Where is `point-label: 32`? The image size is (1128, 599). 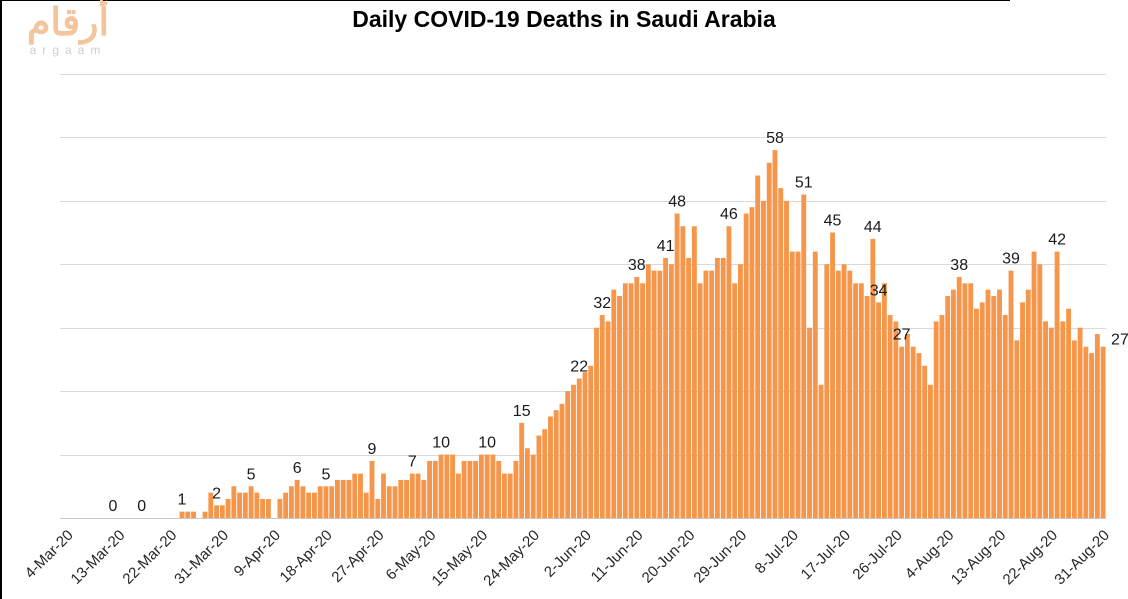
point-label: 32 is located at coordinates (602, 303).